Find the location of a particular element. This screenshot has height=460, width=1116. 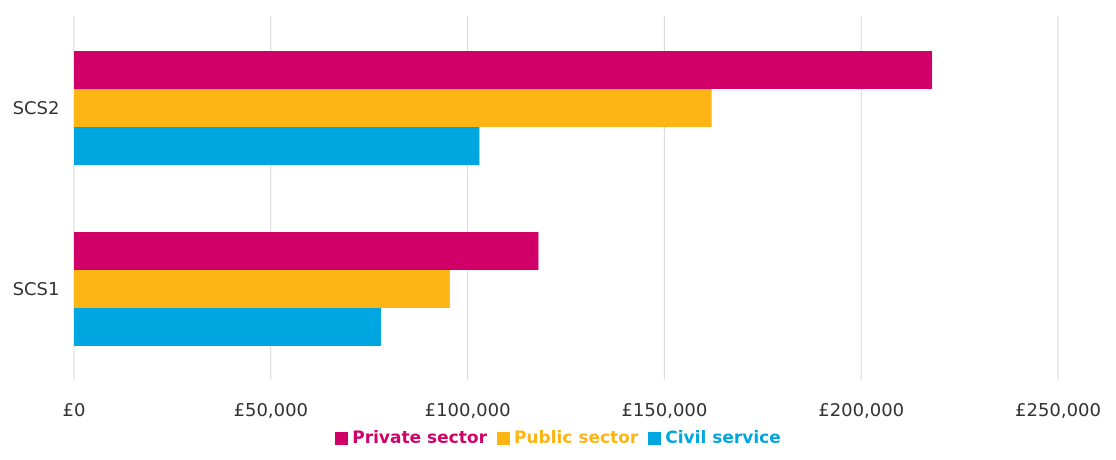

category-label: SCS2 is located at coordinates (36, 108).